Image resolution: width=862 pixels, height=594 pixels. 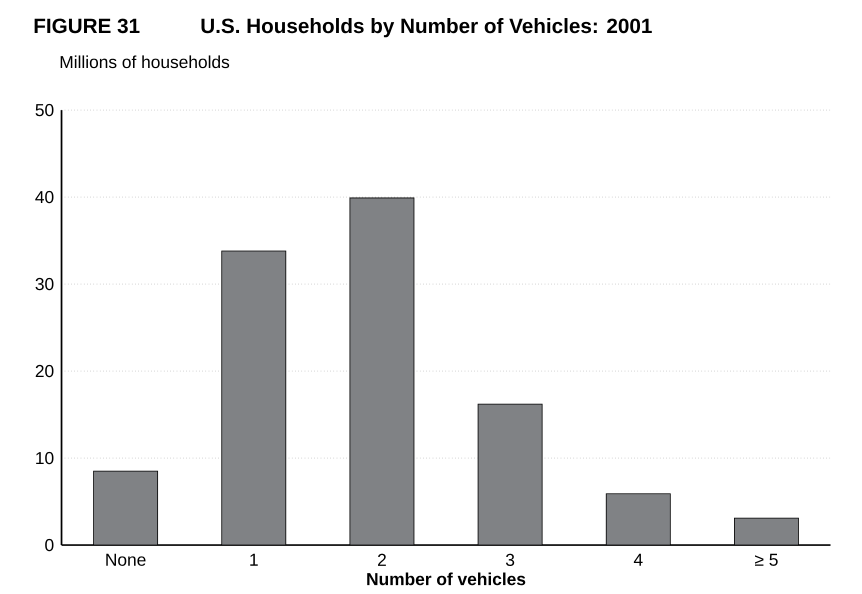 I want to click on x-tick-label: 2, so click(x=382, y=560).